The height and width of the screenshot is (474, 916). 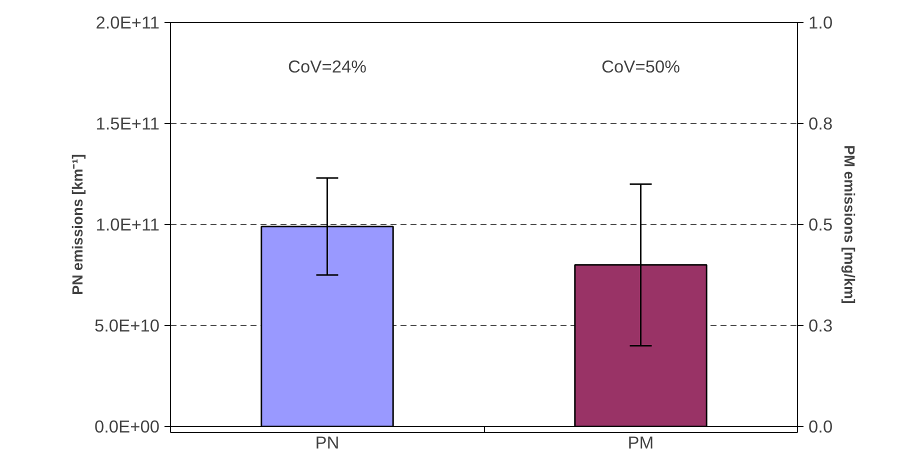 I want to click on y-tick-label: 5.0E+10, so click(x=127, y=326).